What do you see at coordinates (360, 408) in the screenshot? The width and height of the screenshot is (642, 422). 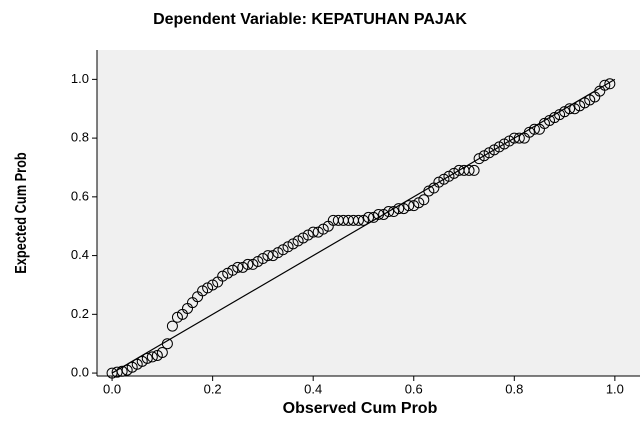 I see `x-axis-label: Observed Cum Prob` at bounding box center [360, 408].